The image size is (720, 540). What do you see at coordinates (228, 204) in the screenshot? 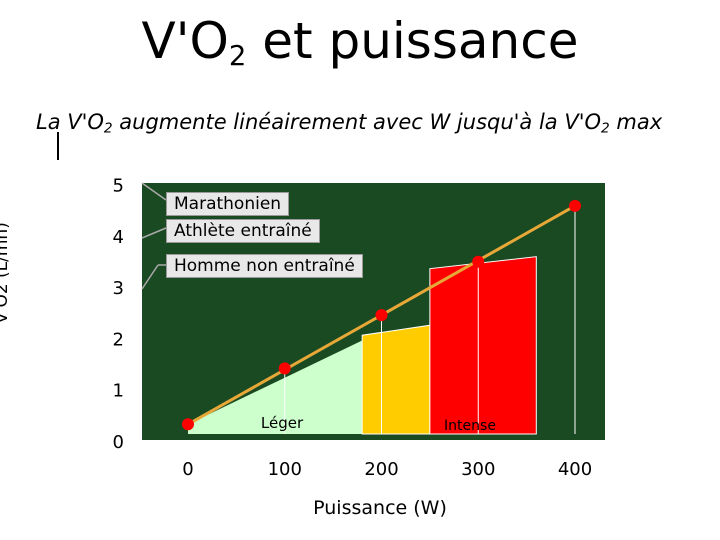
I see `annotation-marathon: Marathonien` at bounding box center [228, 204].